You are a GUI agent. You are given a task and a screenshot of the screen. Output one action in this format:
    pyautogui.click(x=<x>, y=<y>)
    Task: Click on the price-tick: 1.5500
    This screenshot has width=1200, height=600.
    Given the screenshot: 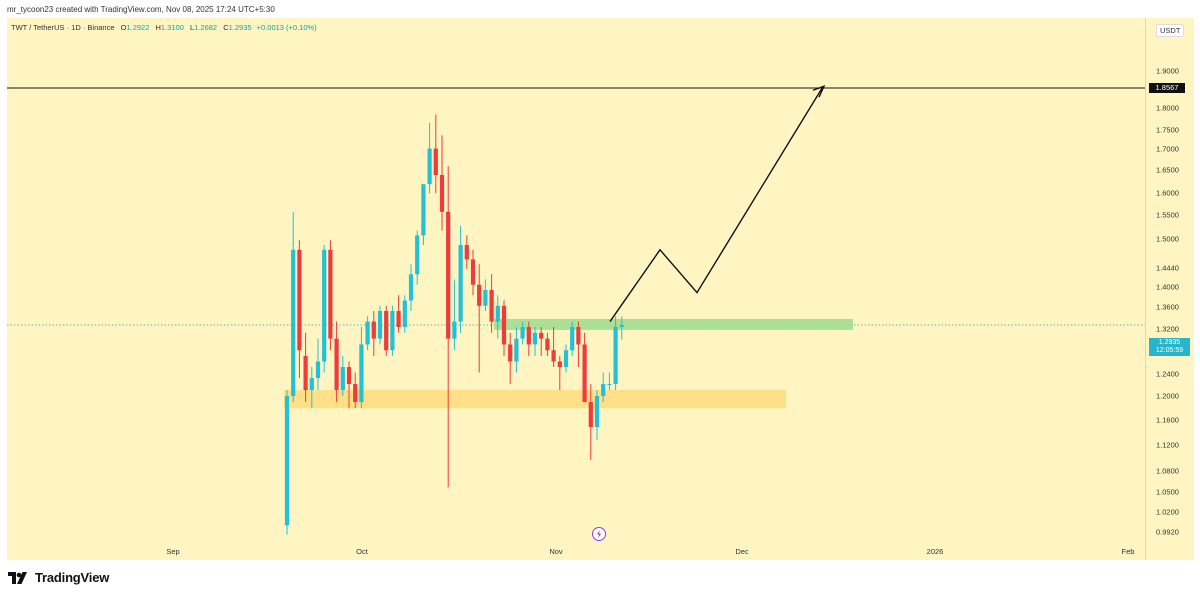 What is the action you would take?
    pyautogui.click(x=1167, y=215)
    